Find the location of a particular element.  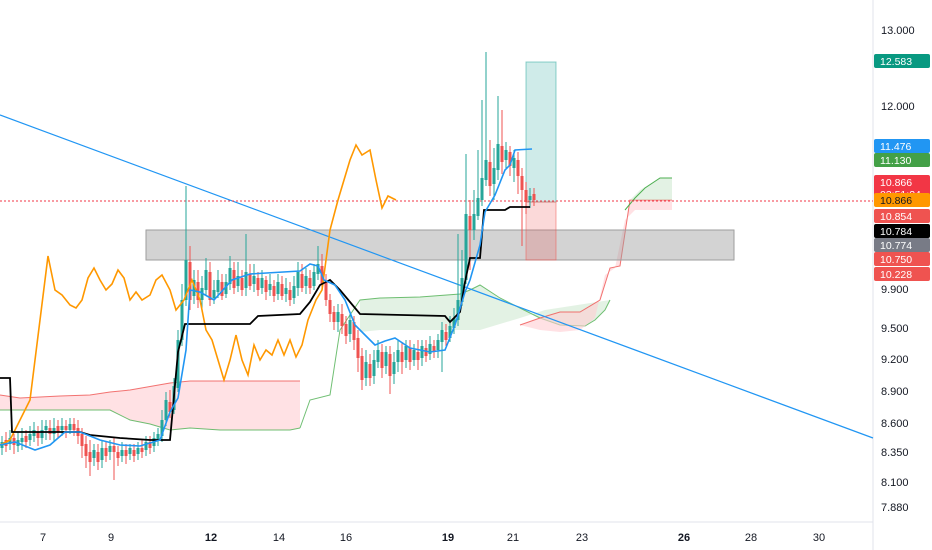

y-tick-label: 8.350 is located at coordinates (895, 453).